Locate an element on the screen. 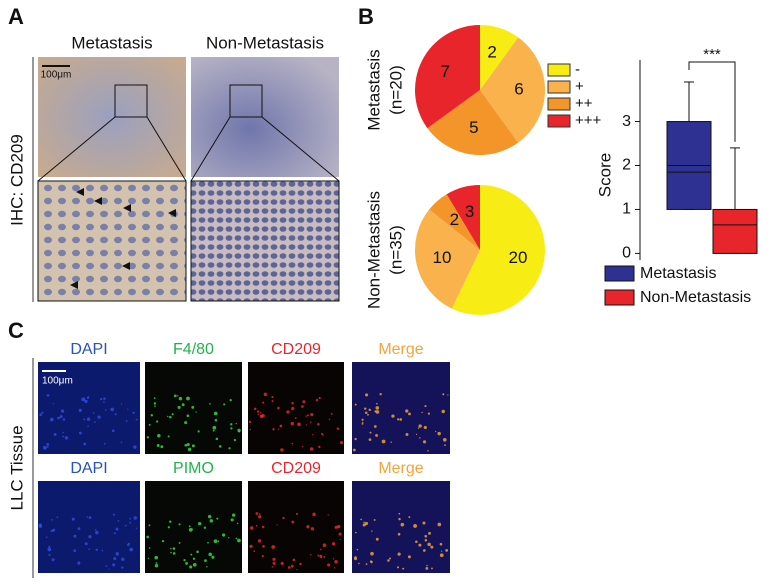 The height and width of the screenshot is (588, 774). legend-label: Non-Metastasis is located at coordinates (695, 297).